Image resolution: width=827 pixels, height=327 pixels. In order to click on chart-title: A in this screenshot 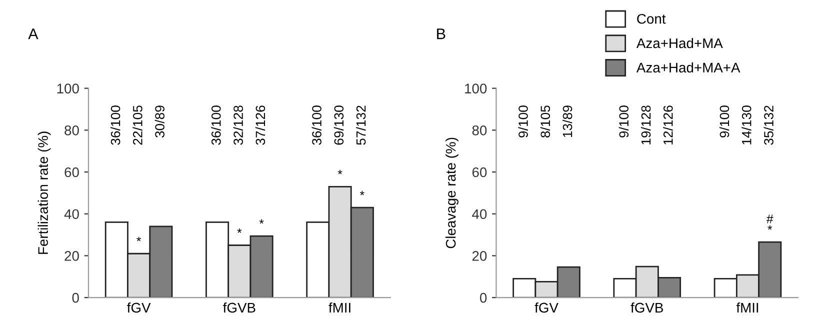, I will do `click(33, 34)`.